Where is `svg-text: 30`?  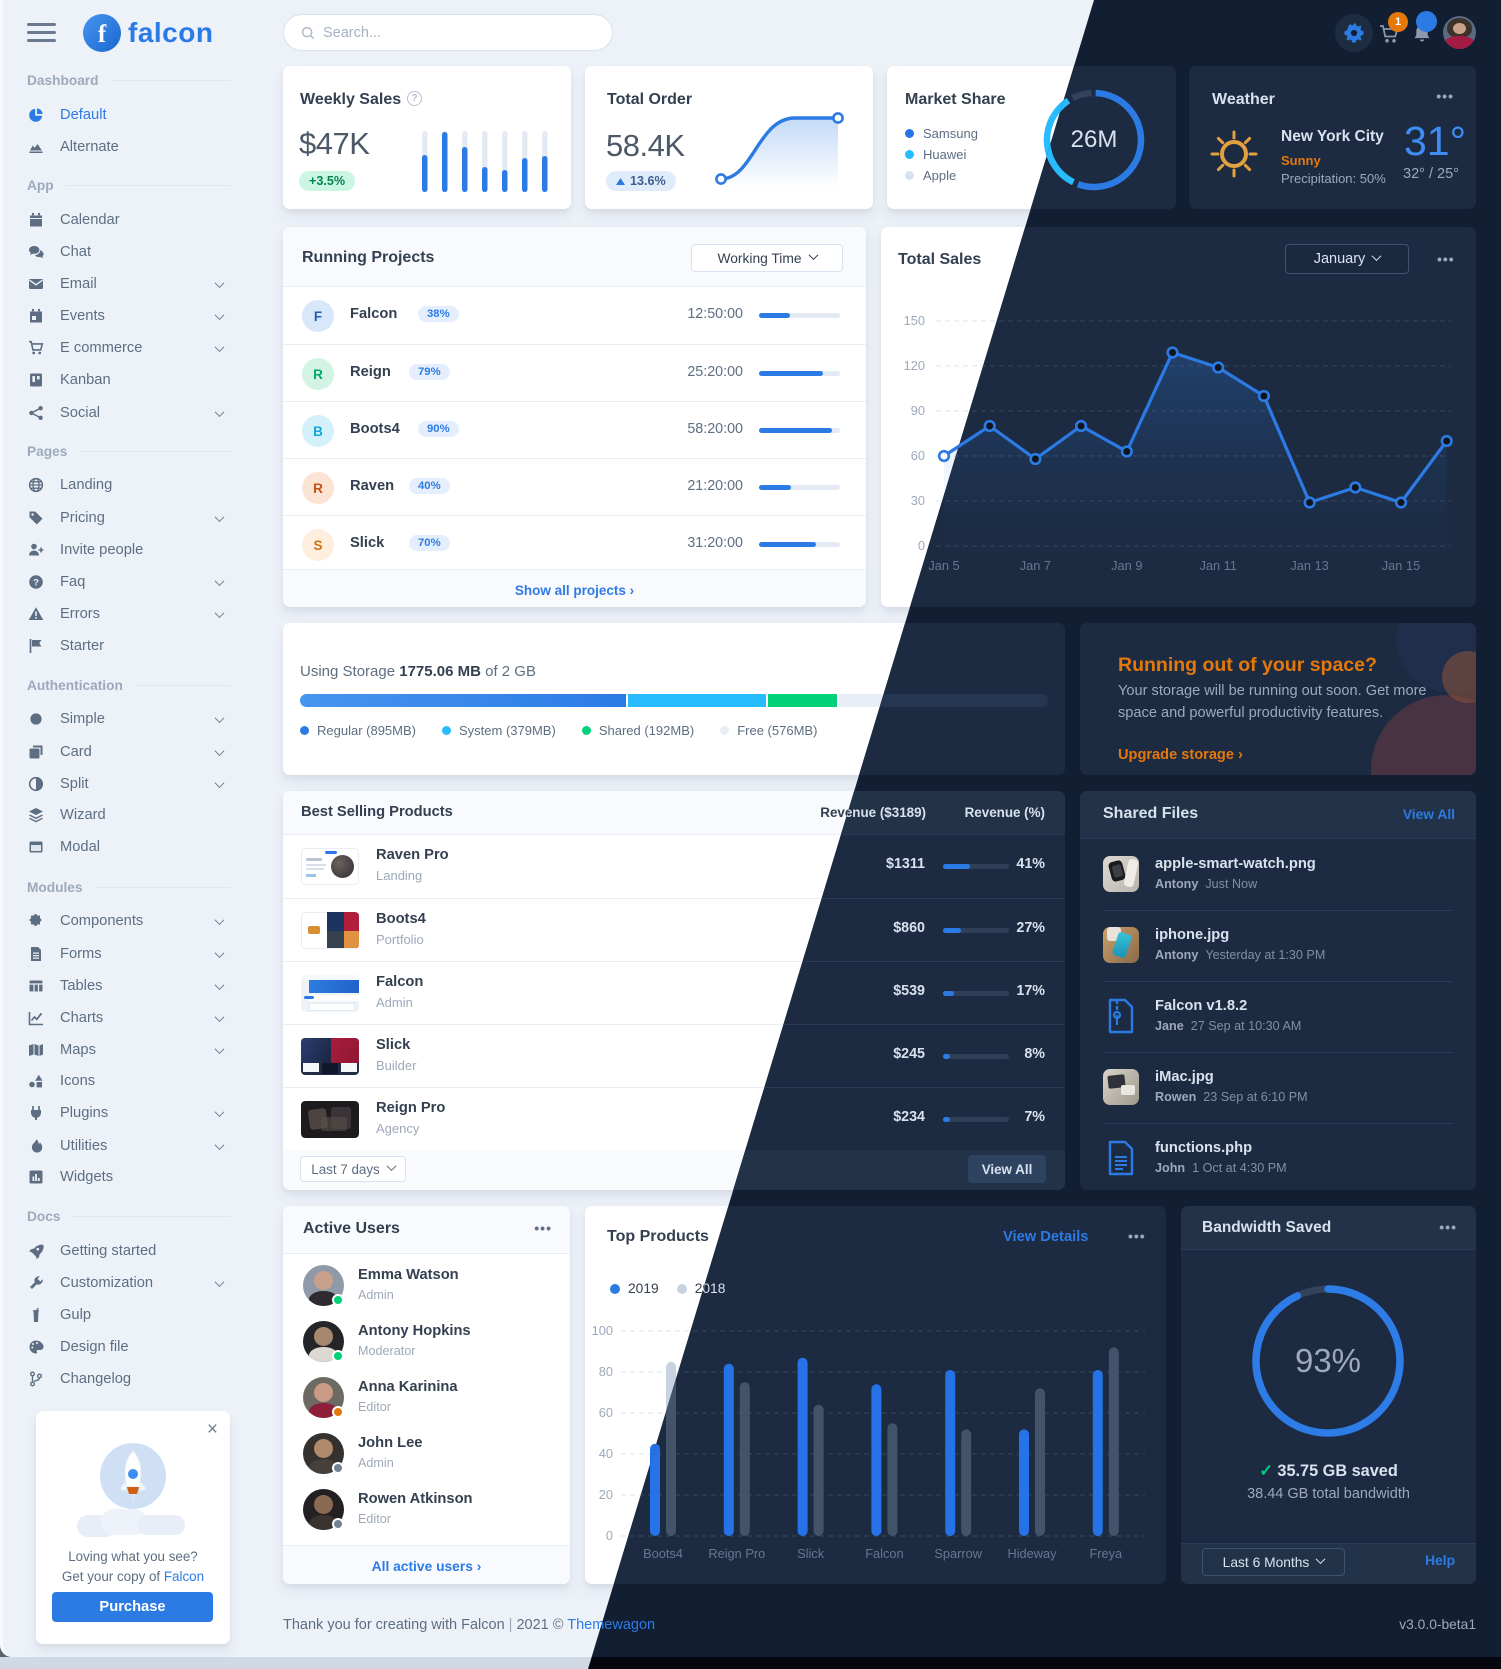 svg-text: 30 is located at coordinates (918, 500).